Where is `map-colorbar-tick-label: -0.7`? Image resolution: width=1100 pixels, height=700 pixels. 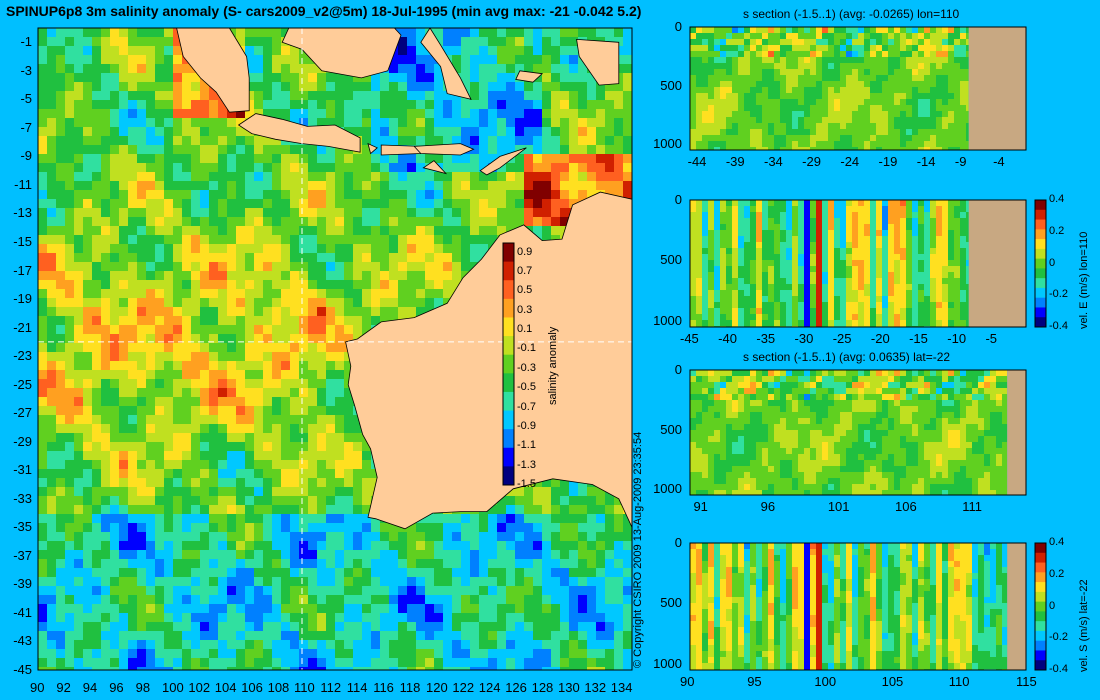 map-colorbar-tick-label: -0.7 is located at coordinates (526, 406).